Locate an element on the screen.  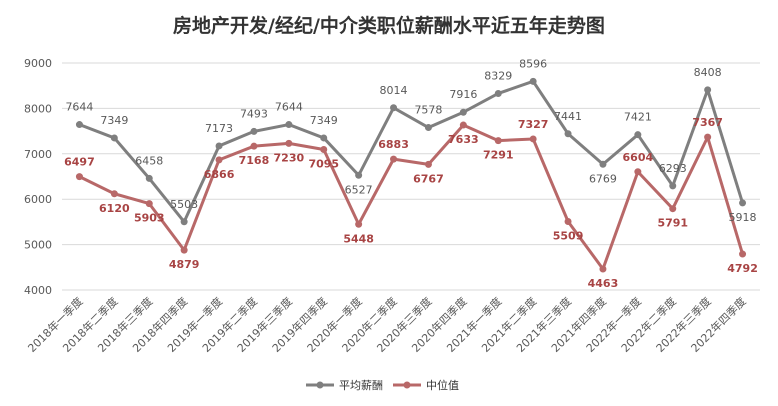
data-label: 6883 is located at coordinates (393, 144).